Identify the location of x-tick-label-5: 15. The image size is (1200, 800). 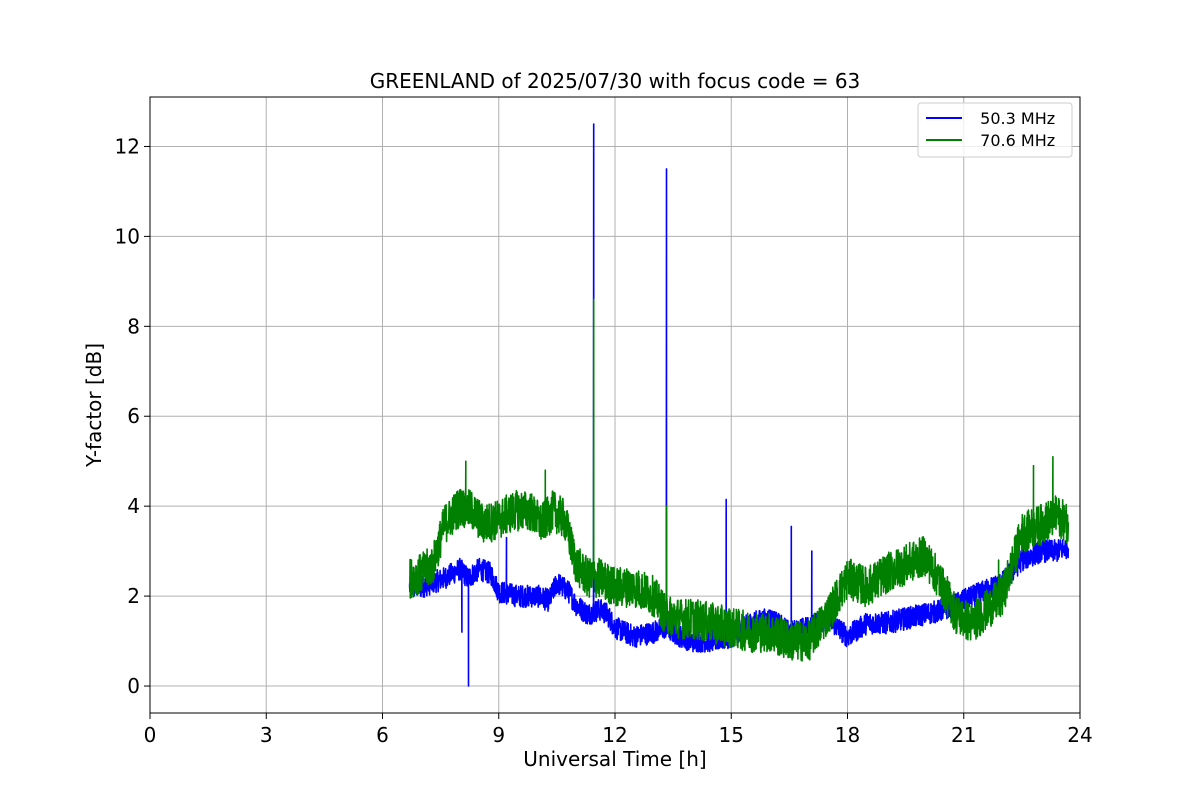
(731, 735).